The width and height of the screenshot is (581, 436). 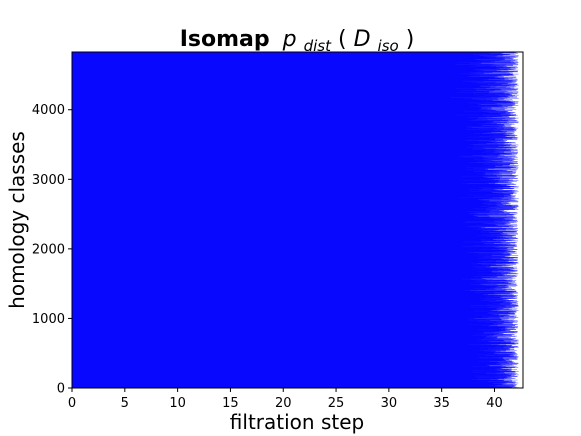 What do you see at coordinates (61, 389) in the screenshot?
I see `y-tick-label: 0` at bounding box center [61, 389].